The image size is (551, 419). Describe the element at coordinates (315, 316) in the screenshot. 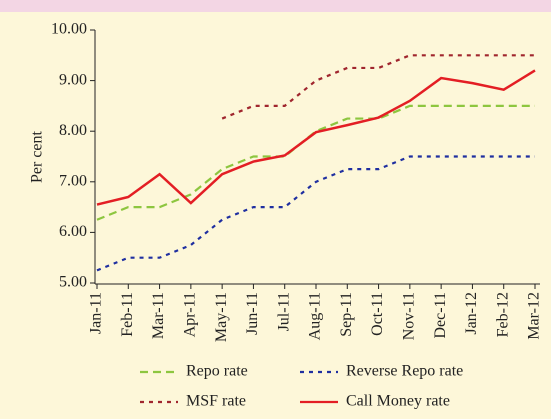

I see `x-tick-label: Aug-11` at that location.